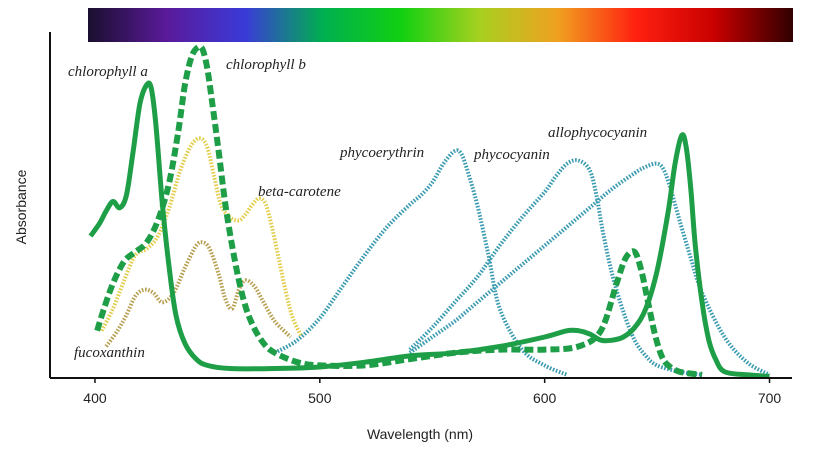  Describe the element at coordinates (440, 25) in the screenshot. I see `visible-spectrum-bar` at that location.